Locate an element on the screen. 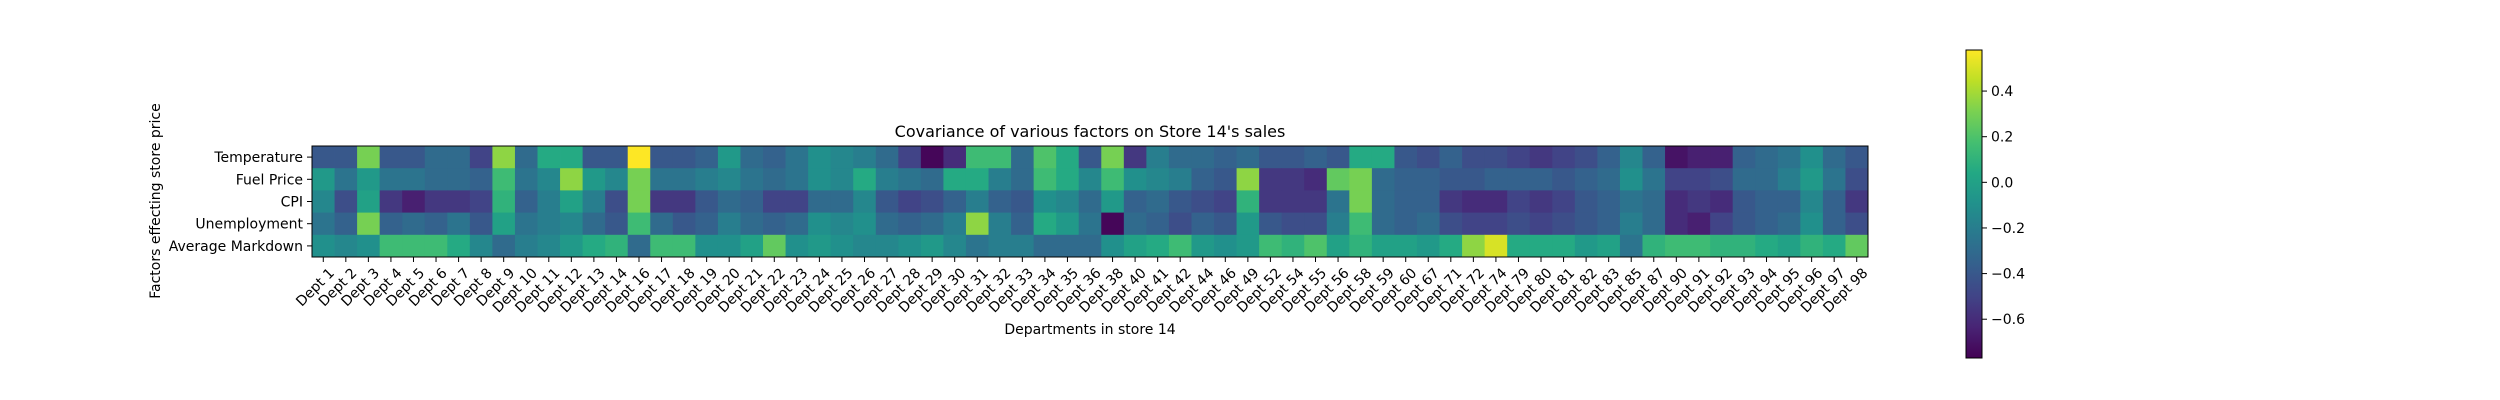 This screenshot has height=400, width=2500. colorbar-tick-label: 0.0 is located at coordinates (2002, 183).